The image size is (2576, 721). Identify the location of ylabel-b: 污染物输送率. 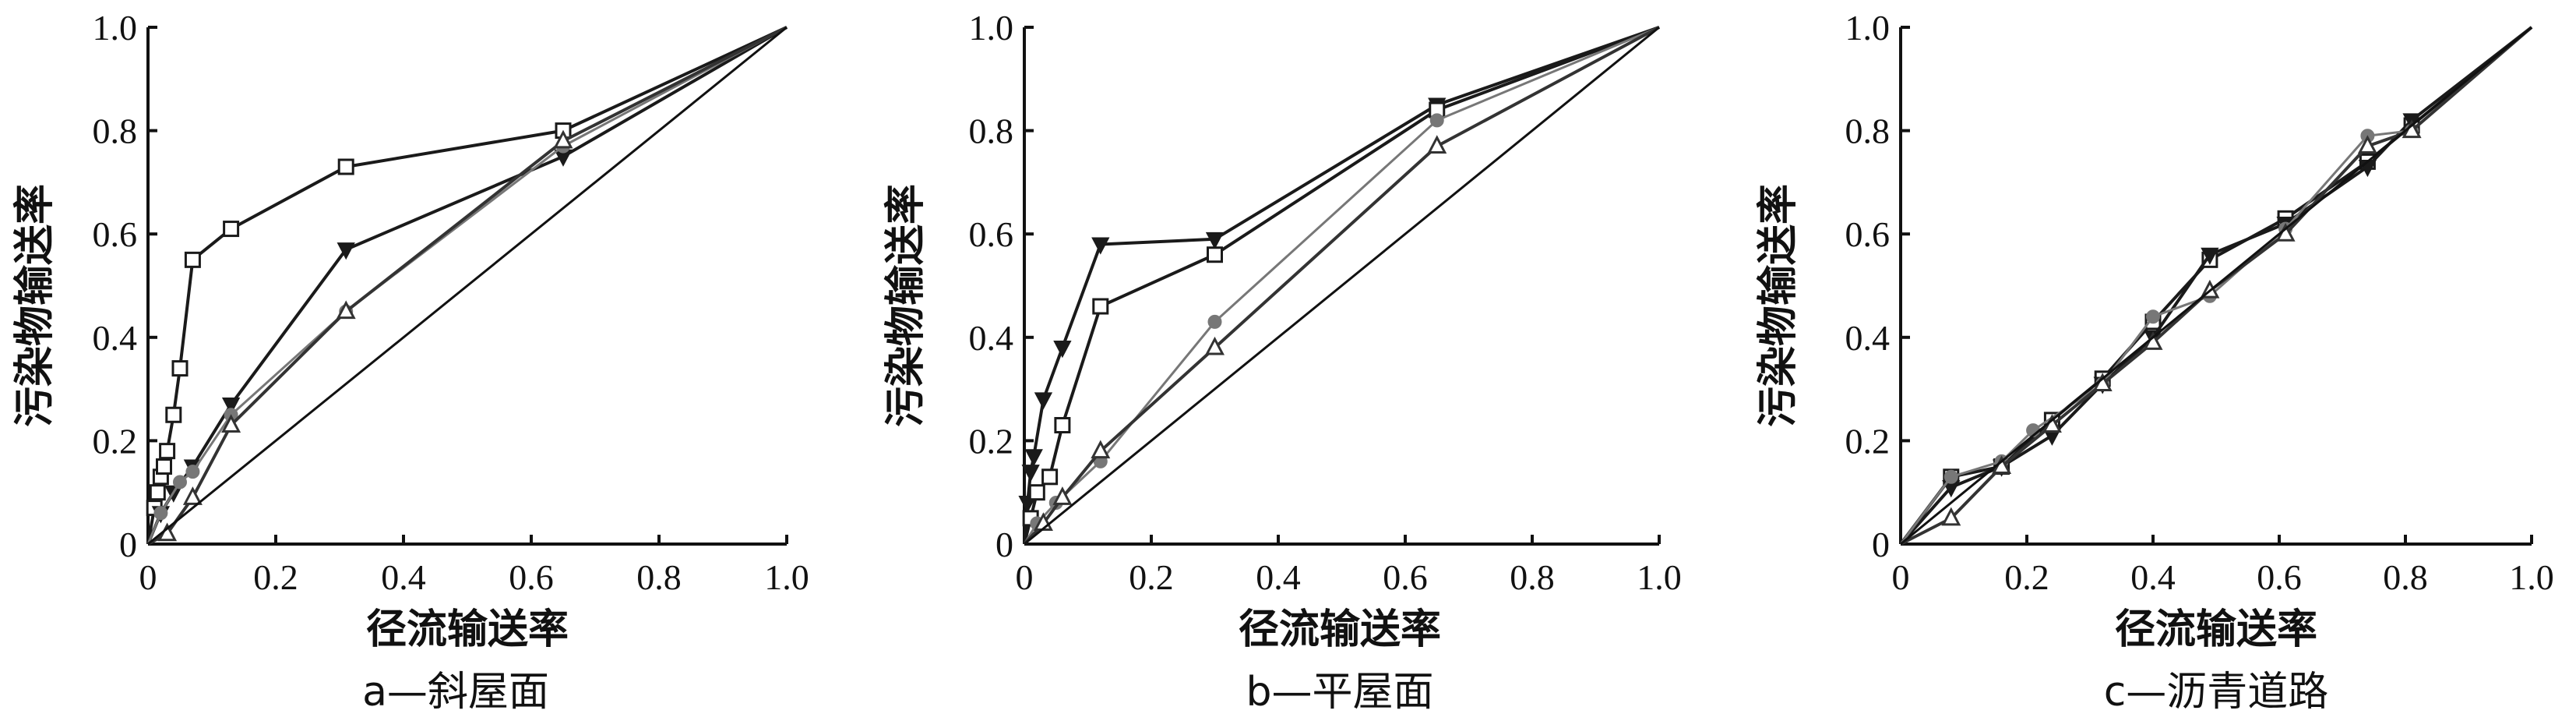
(906, 306).